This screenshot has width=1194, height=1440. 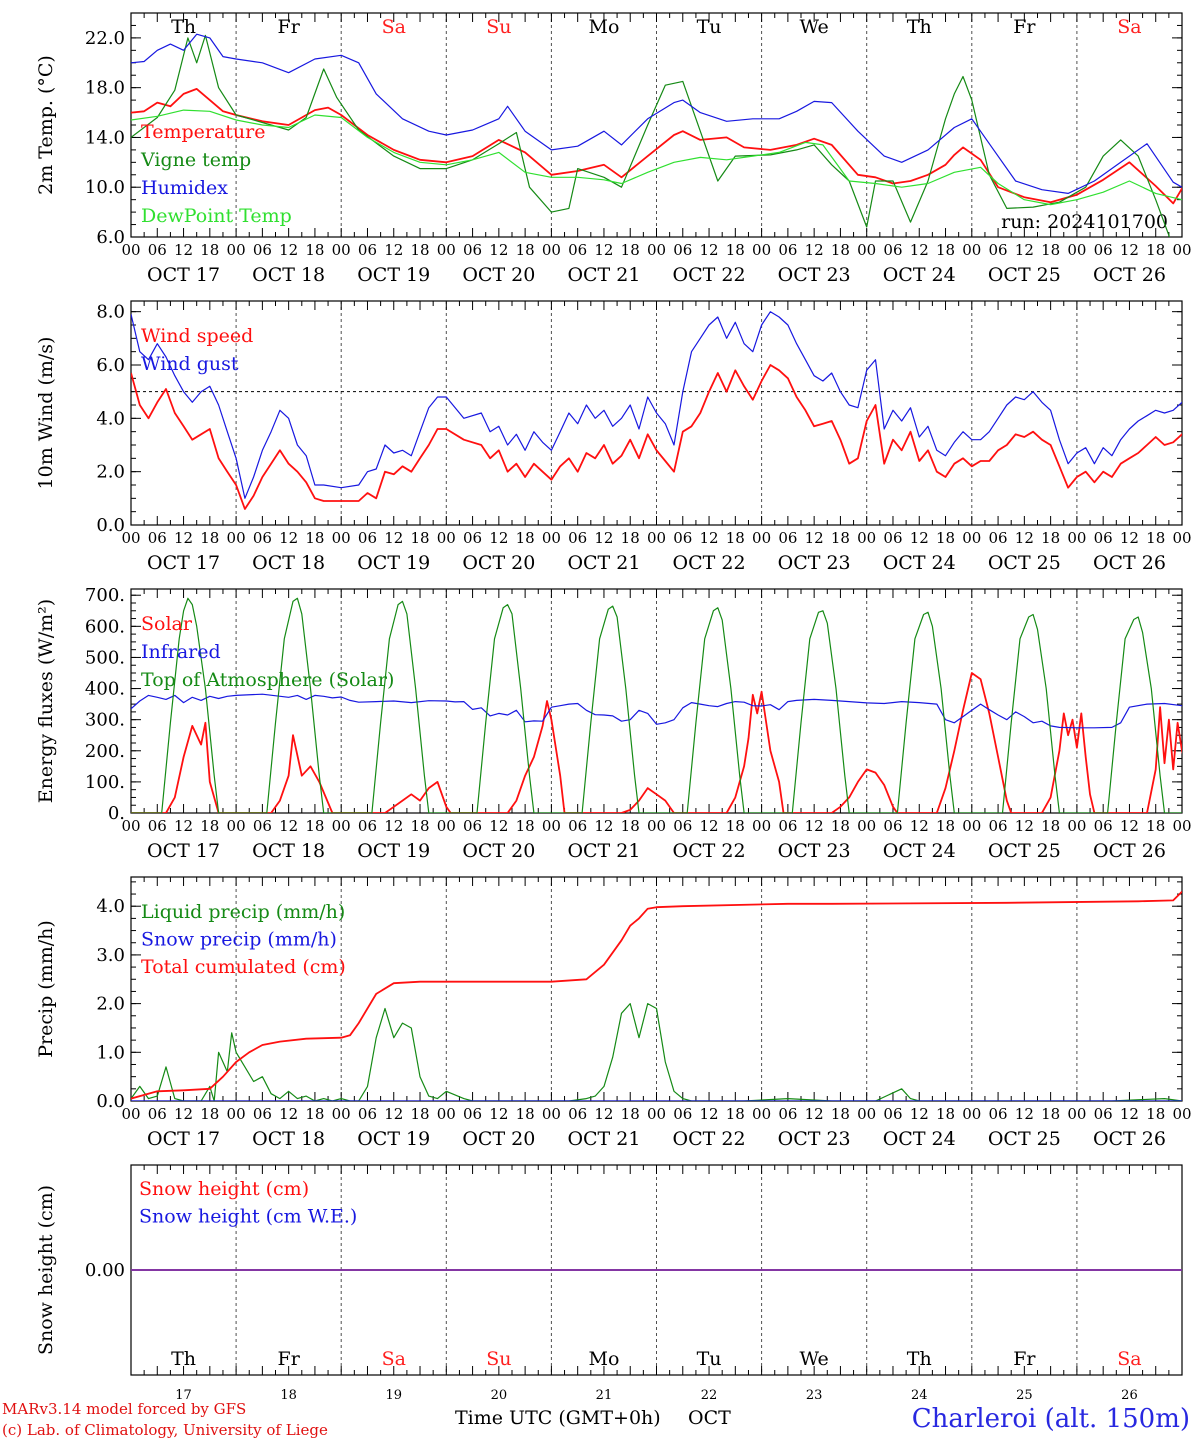 I want to click on weekday-label-top: Sa, so click(x=1129, y=27).